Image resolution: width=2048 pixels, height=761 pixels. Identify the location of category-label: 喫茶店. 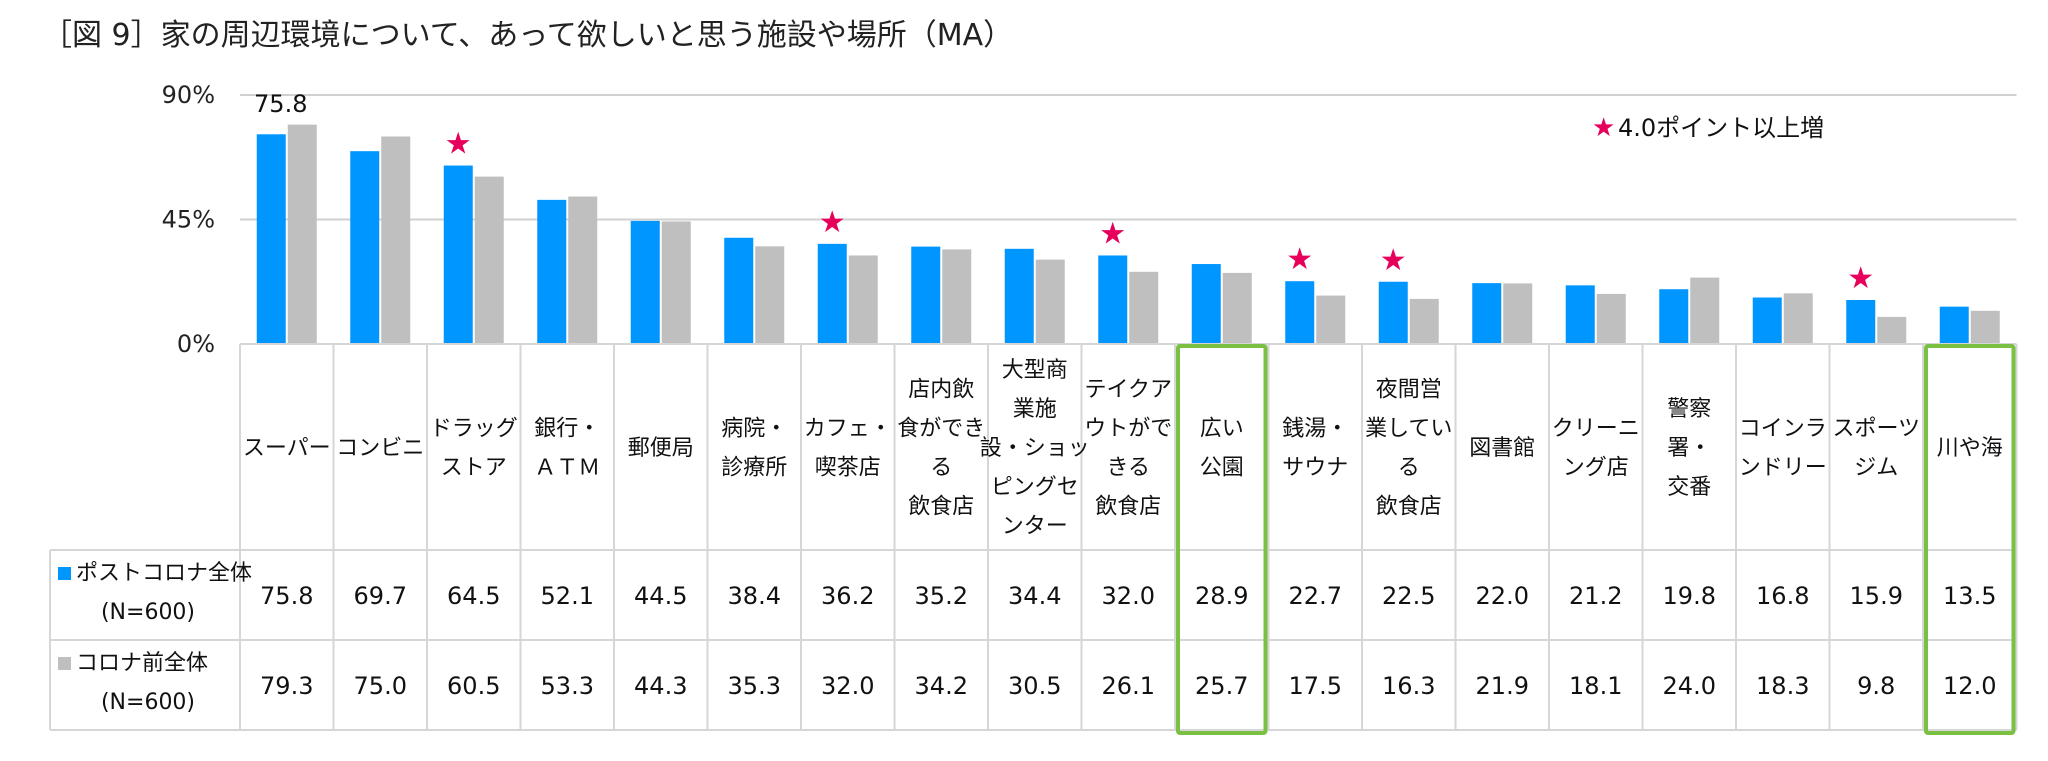
(848, 468).